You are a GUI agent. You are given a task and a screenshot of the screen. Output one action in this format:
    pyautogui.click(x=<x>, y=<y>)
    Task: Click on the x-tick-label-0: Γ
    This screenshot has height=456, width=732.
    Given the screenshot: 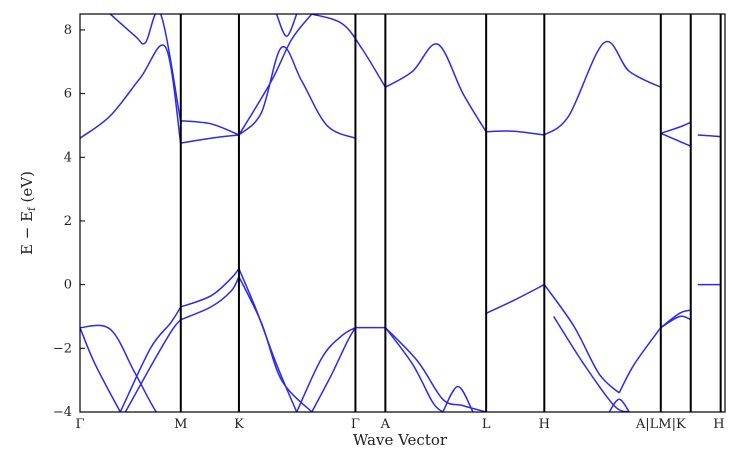 What is the action you would take?
    pyautogui.click(x=79, y=424)
    